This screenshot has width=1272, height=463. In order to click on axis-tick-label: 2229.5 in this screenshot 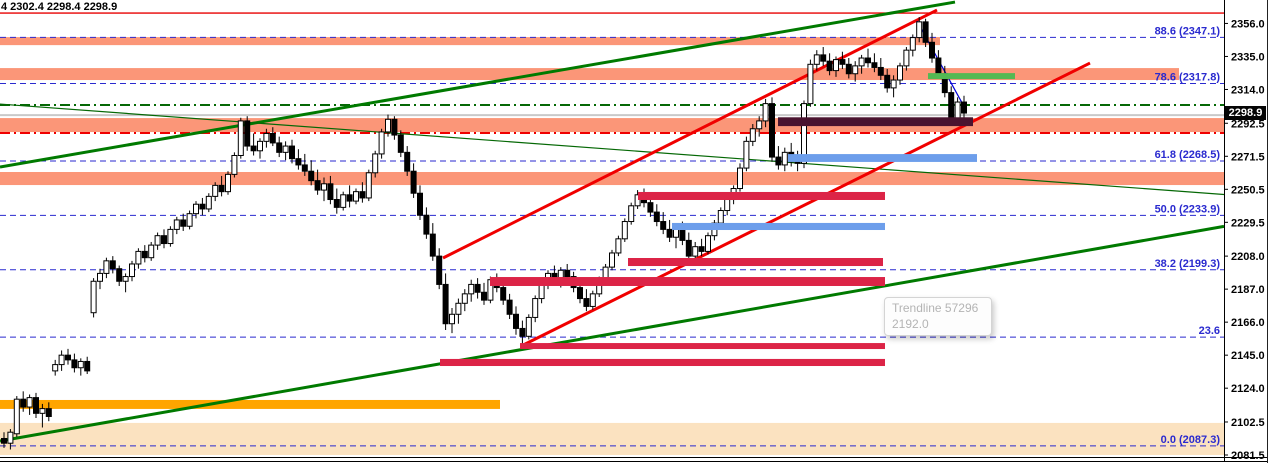, I will do `click(1248, 223)`.